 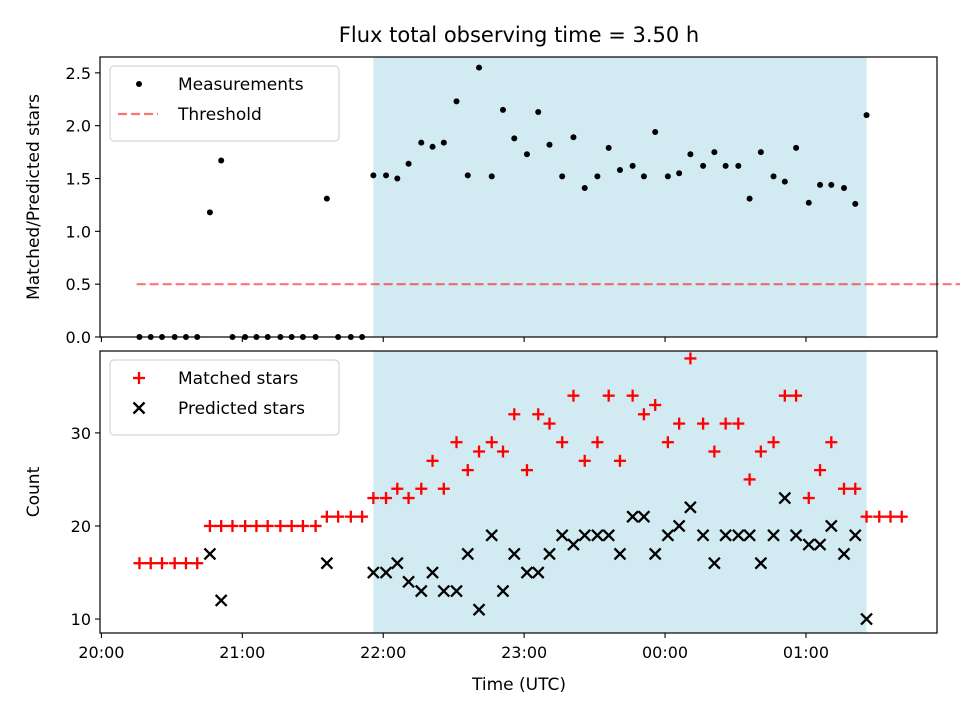 I want to click on series-predicted-stars, so click(x=538, y=558).